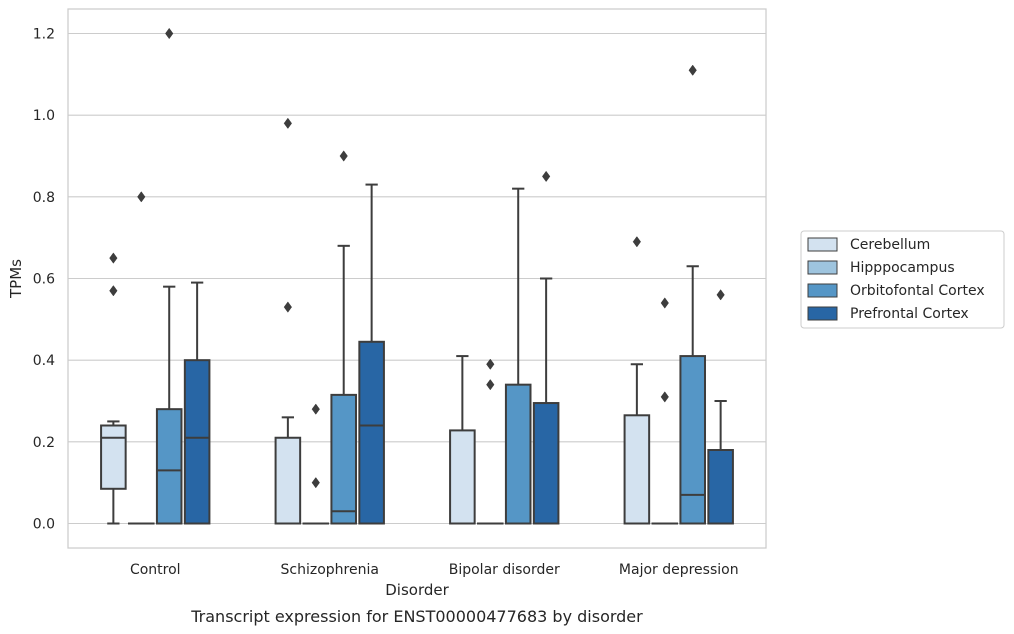 The image size is (1014, 634). I want to click on x-axis-title: Disorder, so click(417, 590).